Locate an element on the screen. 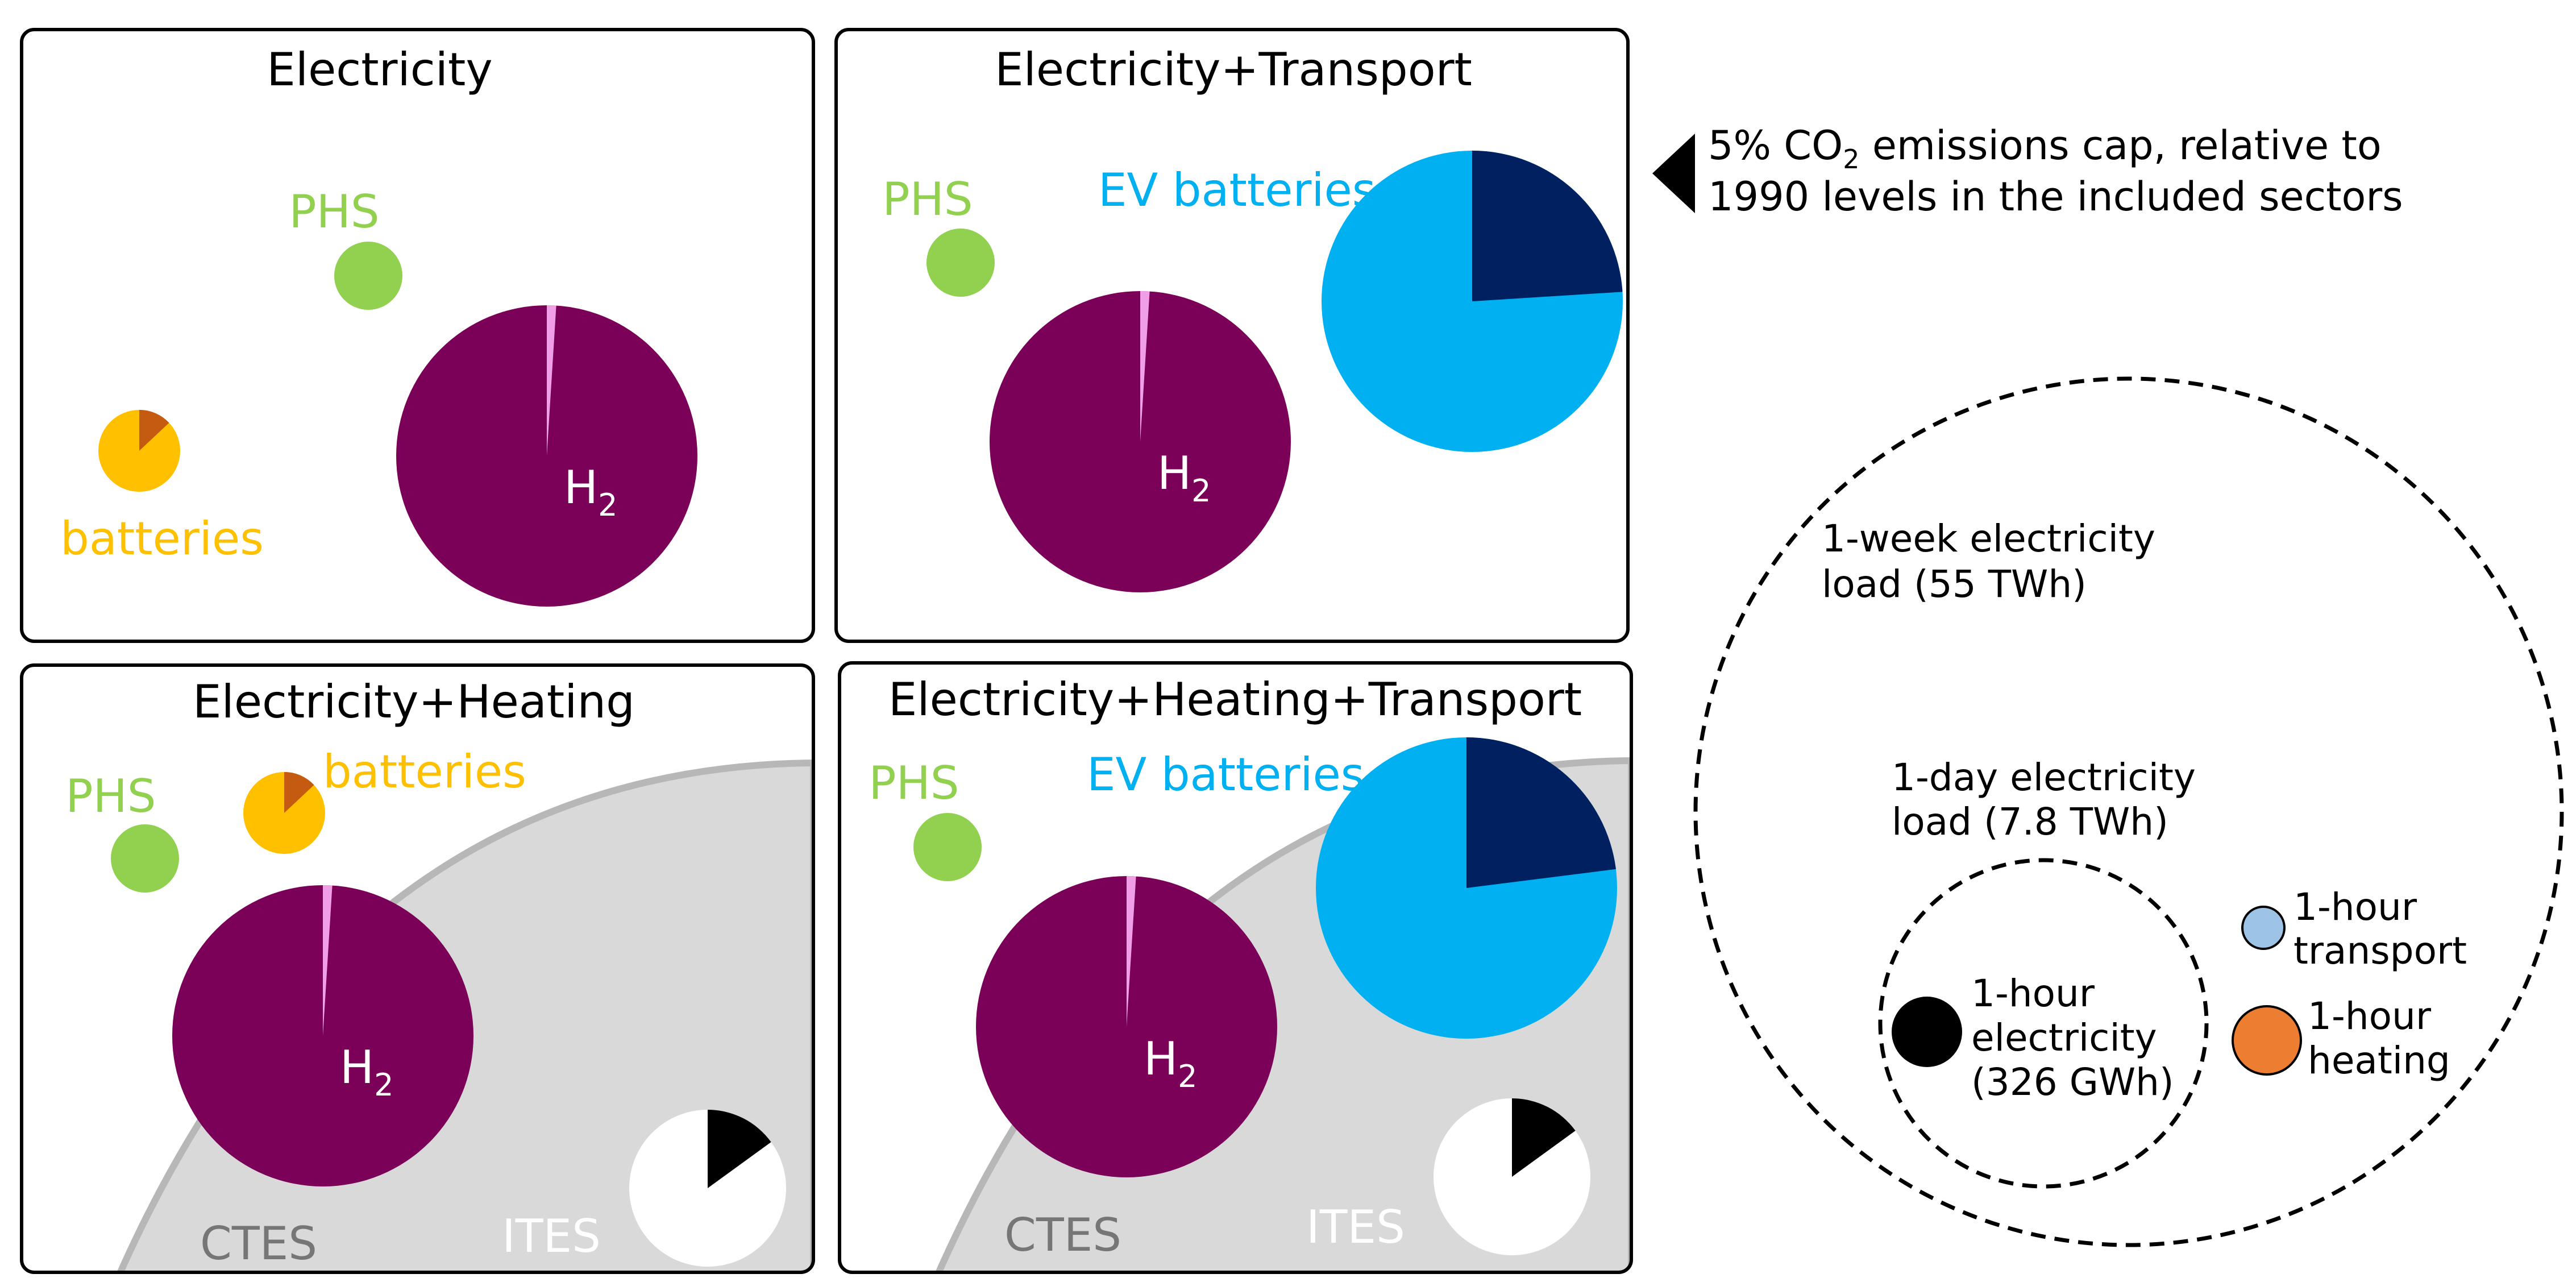 The image size is (2576, 1278). hour-electricity-circle is located at coordinates (1927, 1032).